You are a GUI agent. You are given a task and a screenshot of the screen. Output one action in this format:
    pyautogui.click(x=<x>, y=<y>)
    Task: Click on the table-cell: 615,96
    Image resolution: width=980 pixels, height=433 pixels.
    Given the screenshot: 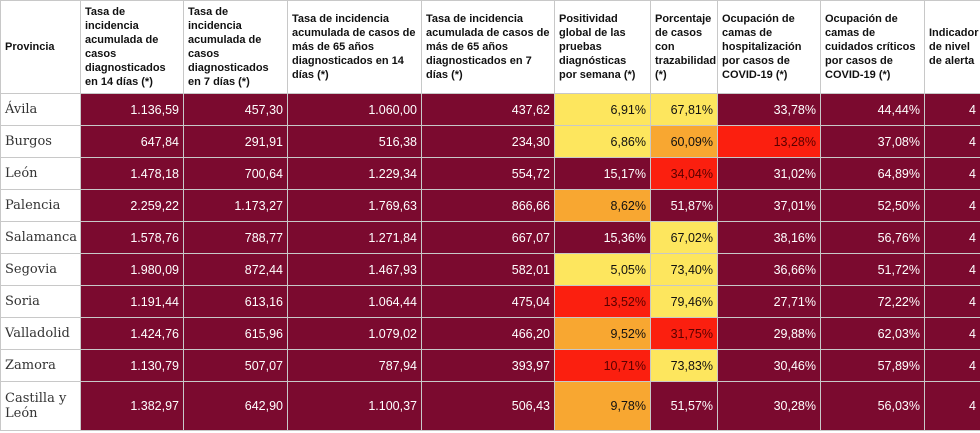 What is the action you would take?
    pyautogui.click(x=235, y=333)
    